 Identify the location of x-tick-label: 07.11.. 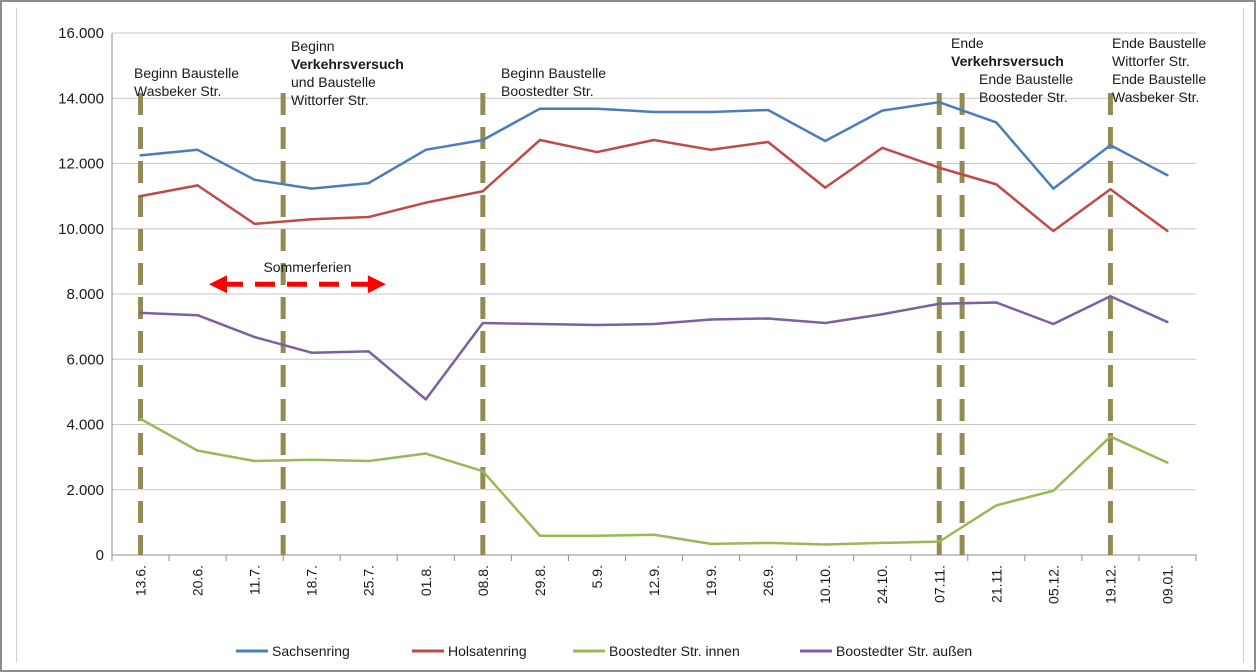
(939, 584).